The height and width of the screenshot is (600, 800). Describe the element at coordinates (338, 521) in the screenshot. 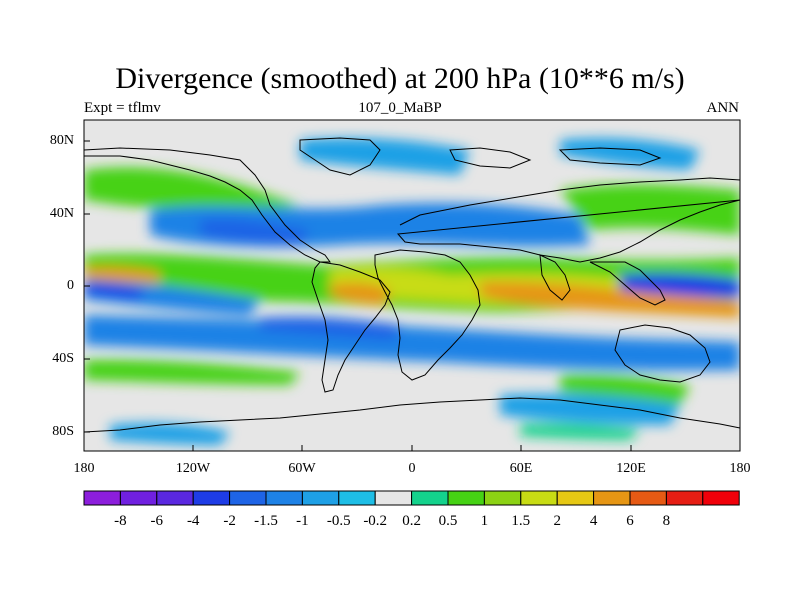

I see `legend-label-7: -0.5` at that location.